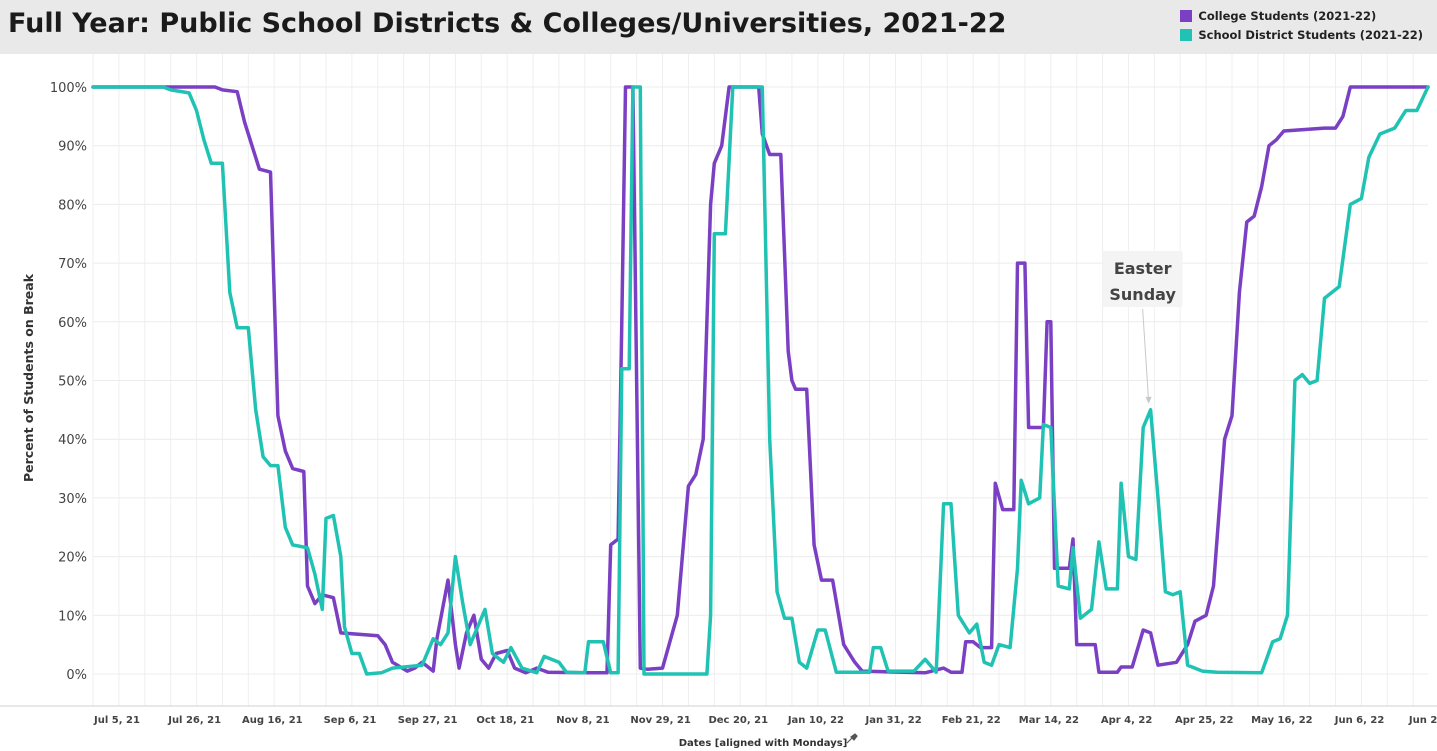 The height and width of the screenshot is (751, 1437). What do you see at coordinates (76, 675) in the screenshot?
I see `y-tick-label: 0%` at bounding box center [76, 675].